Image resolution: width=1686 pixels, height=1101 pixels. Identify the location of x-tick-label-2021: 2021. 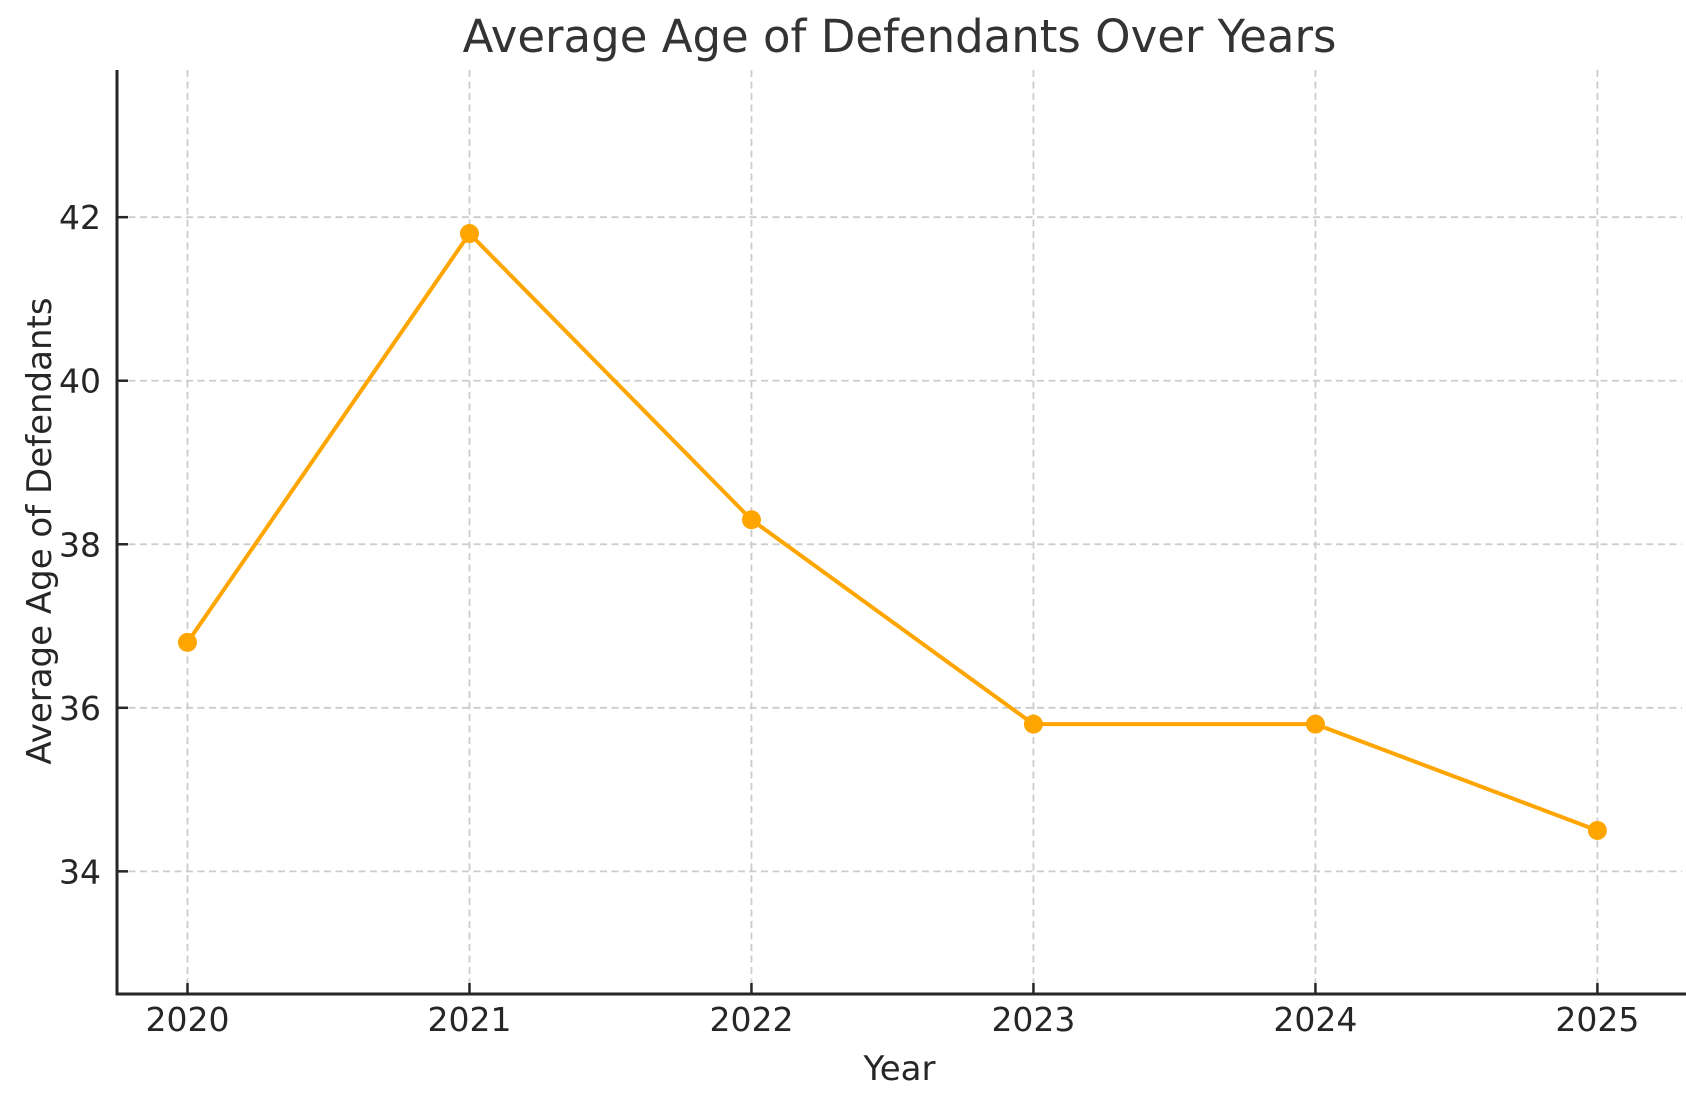
(469, 1019).